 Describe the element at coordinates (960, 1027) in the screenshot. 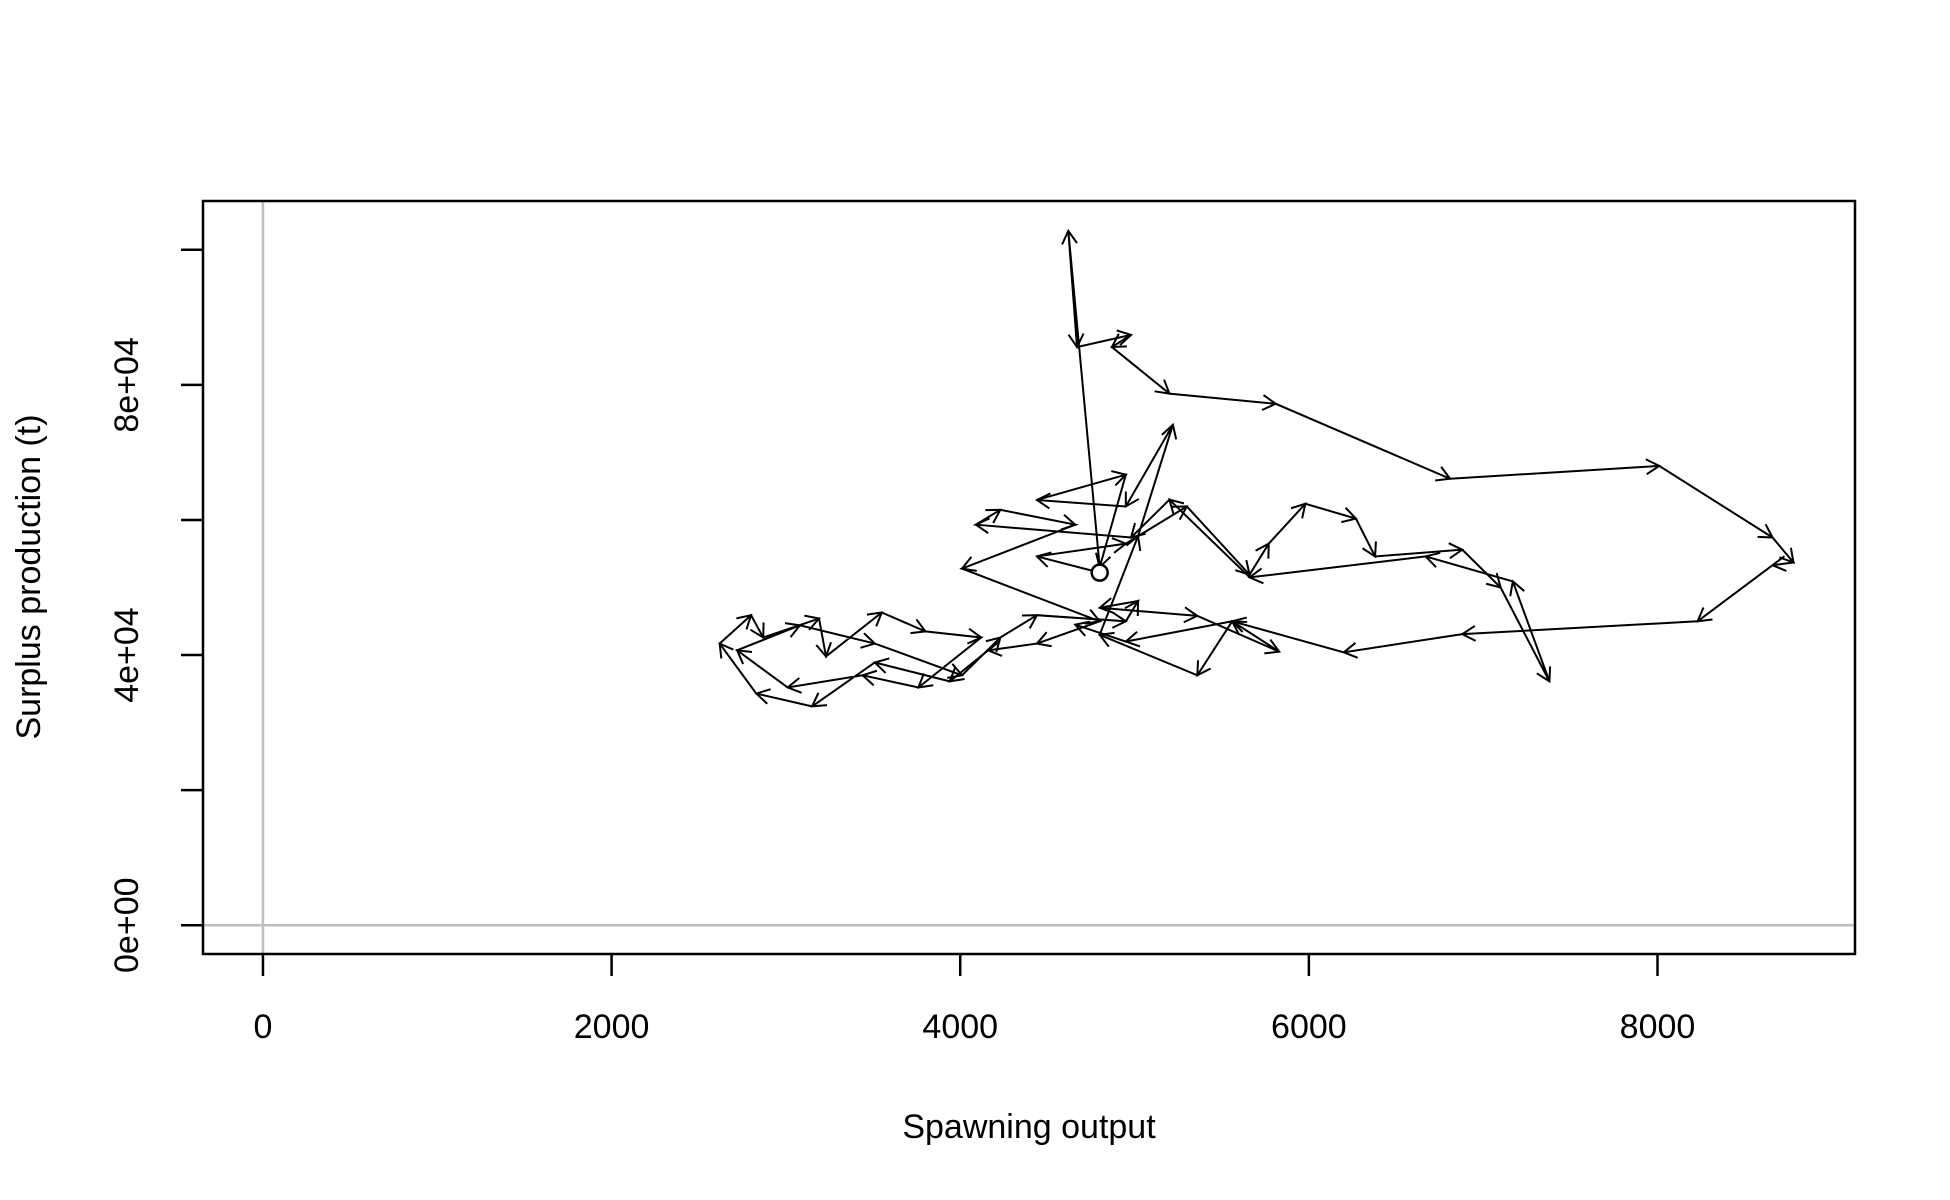

I see `x-tick-label: 4000` at that location.